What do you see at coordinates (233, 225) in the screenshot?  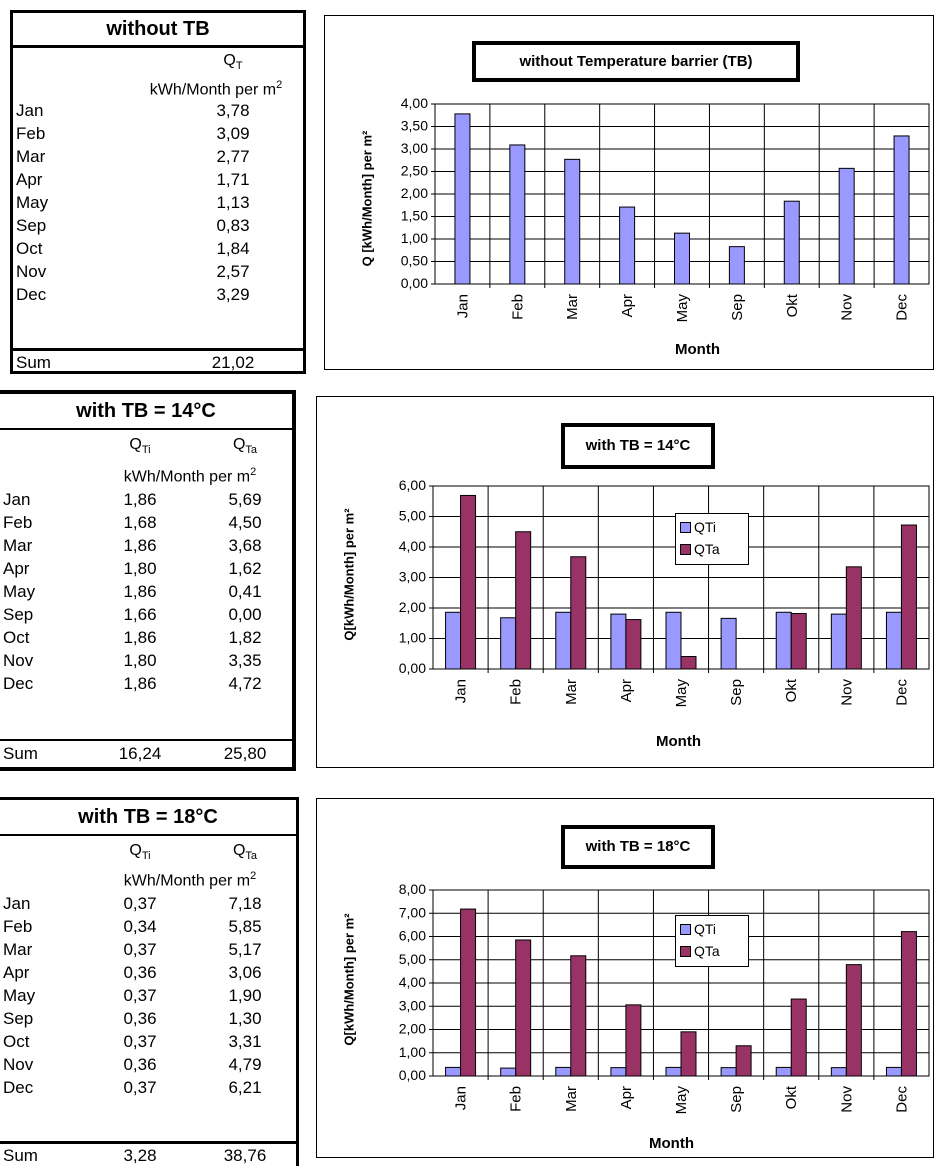 I see `row-value: 0,83` at bounding box center [233, 225].